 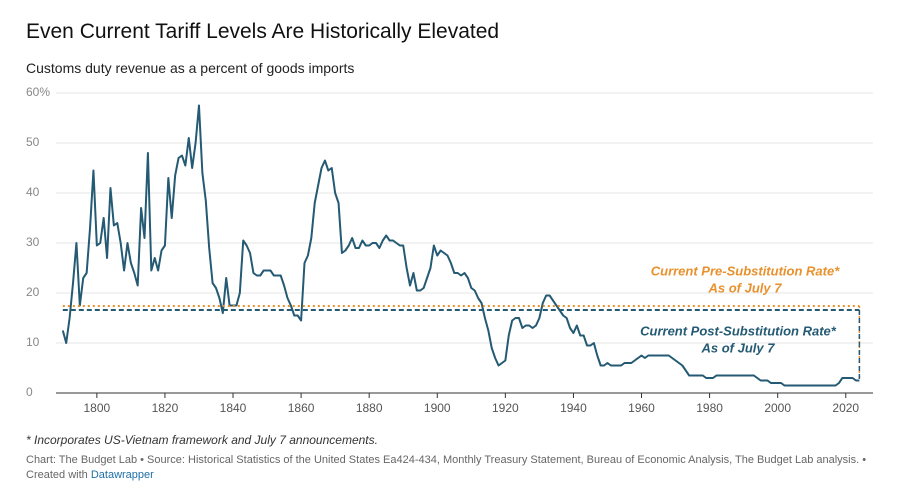 What do you see at coordinates (745, 270) in the screenshot?
I see `annotation: Current Pre-Substitution Rate*` at bounding box center [745, 270].